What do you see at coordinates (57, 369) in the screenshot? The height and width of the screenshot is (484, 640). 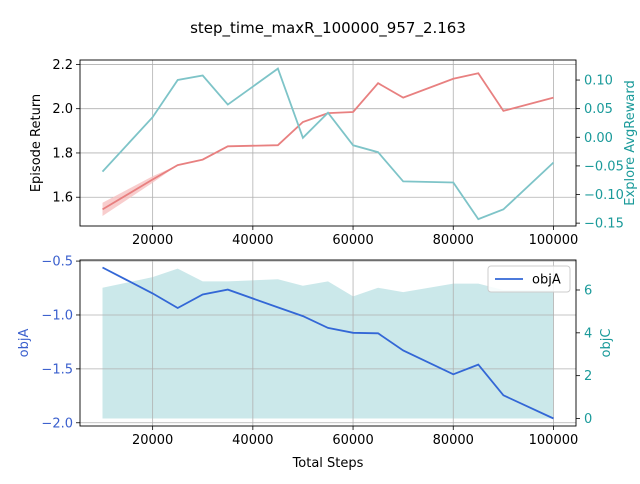 I see `y-tick-label: −1.5` at bounding box center [57, 369].